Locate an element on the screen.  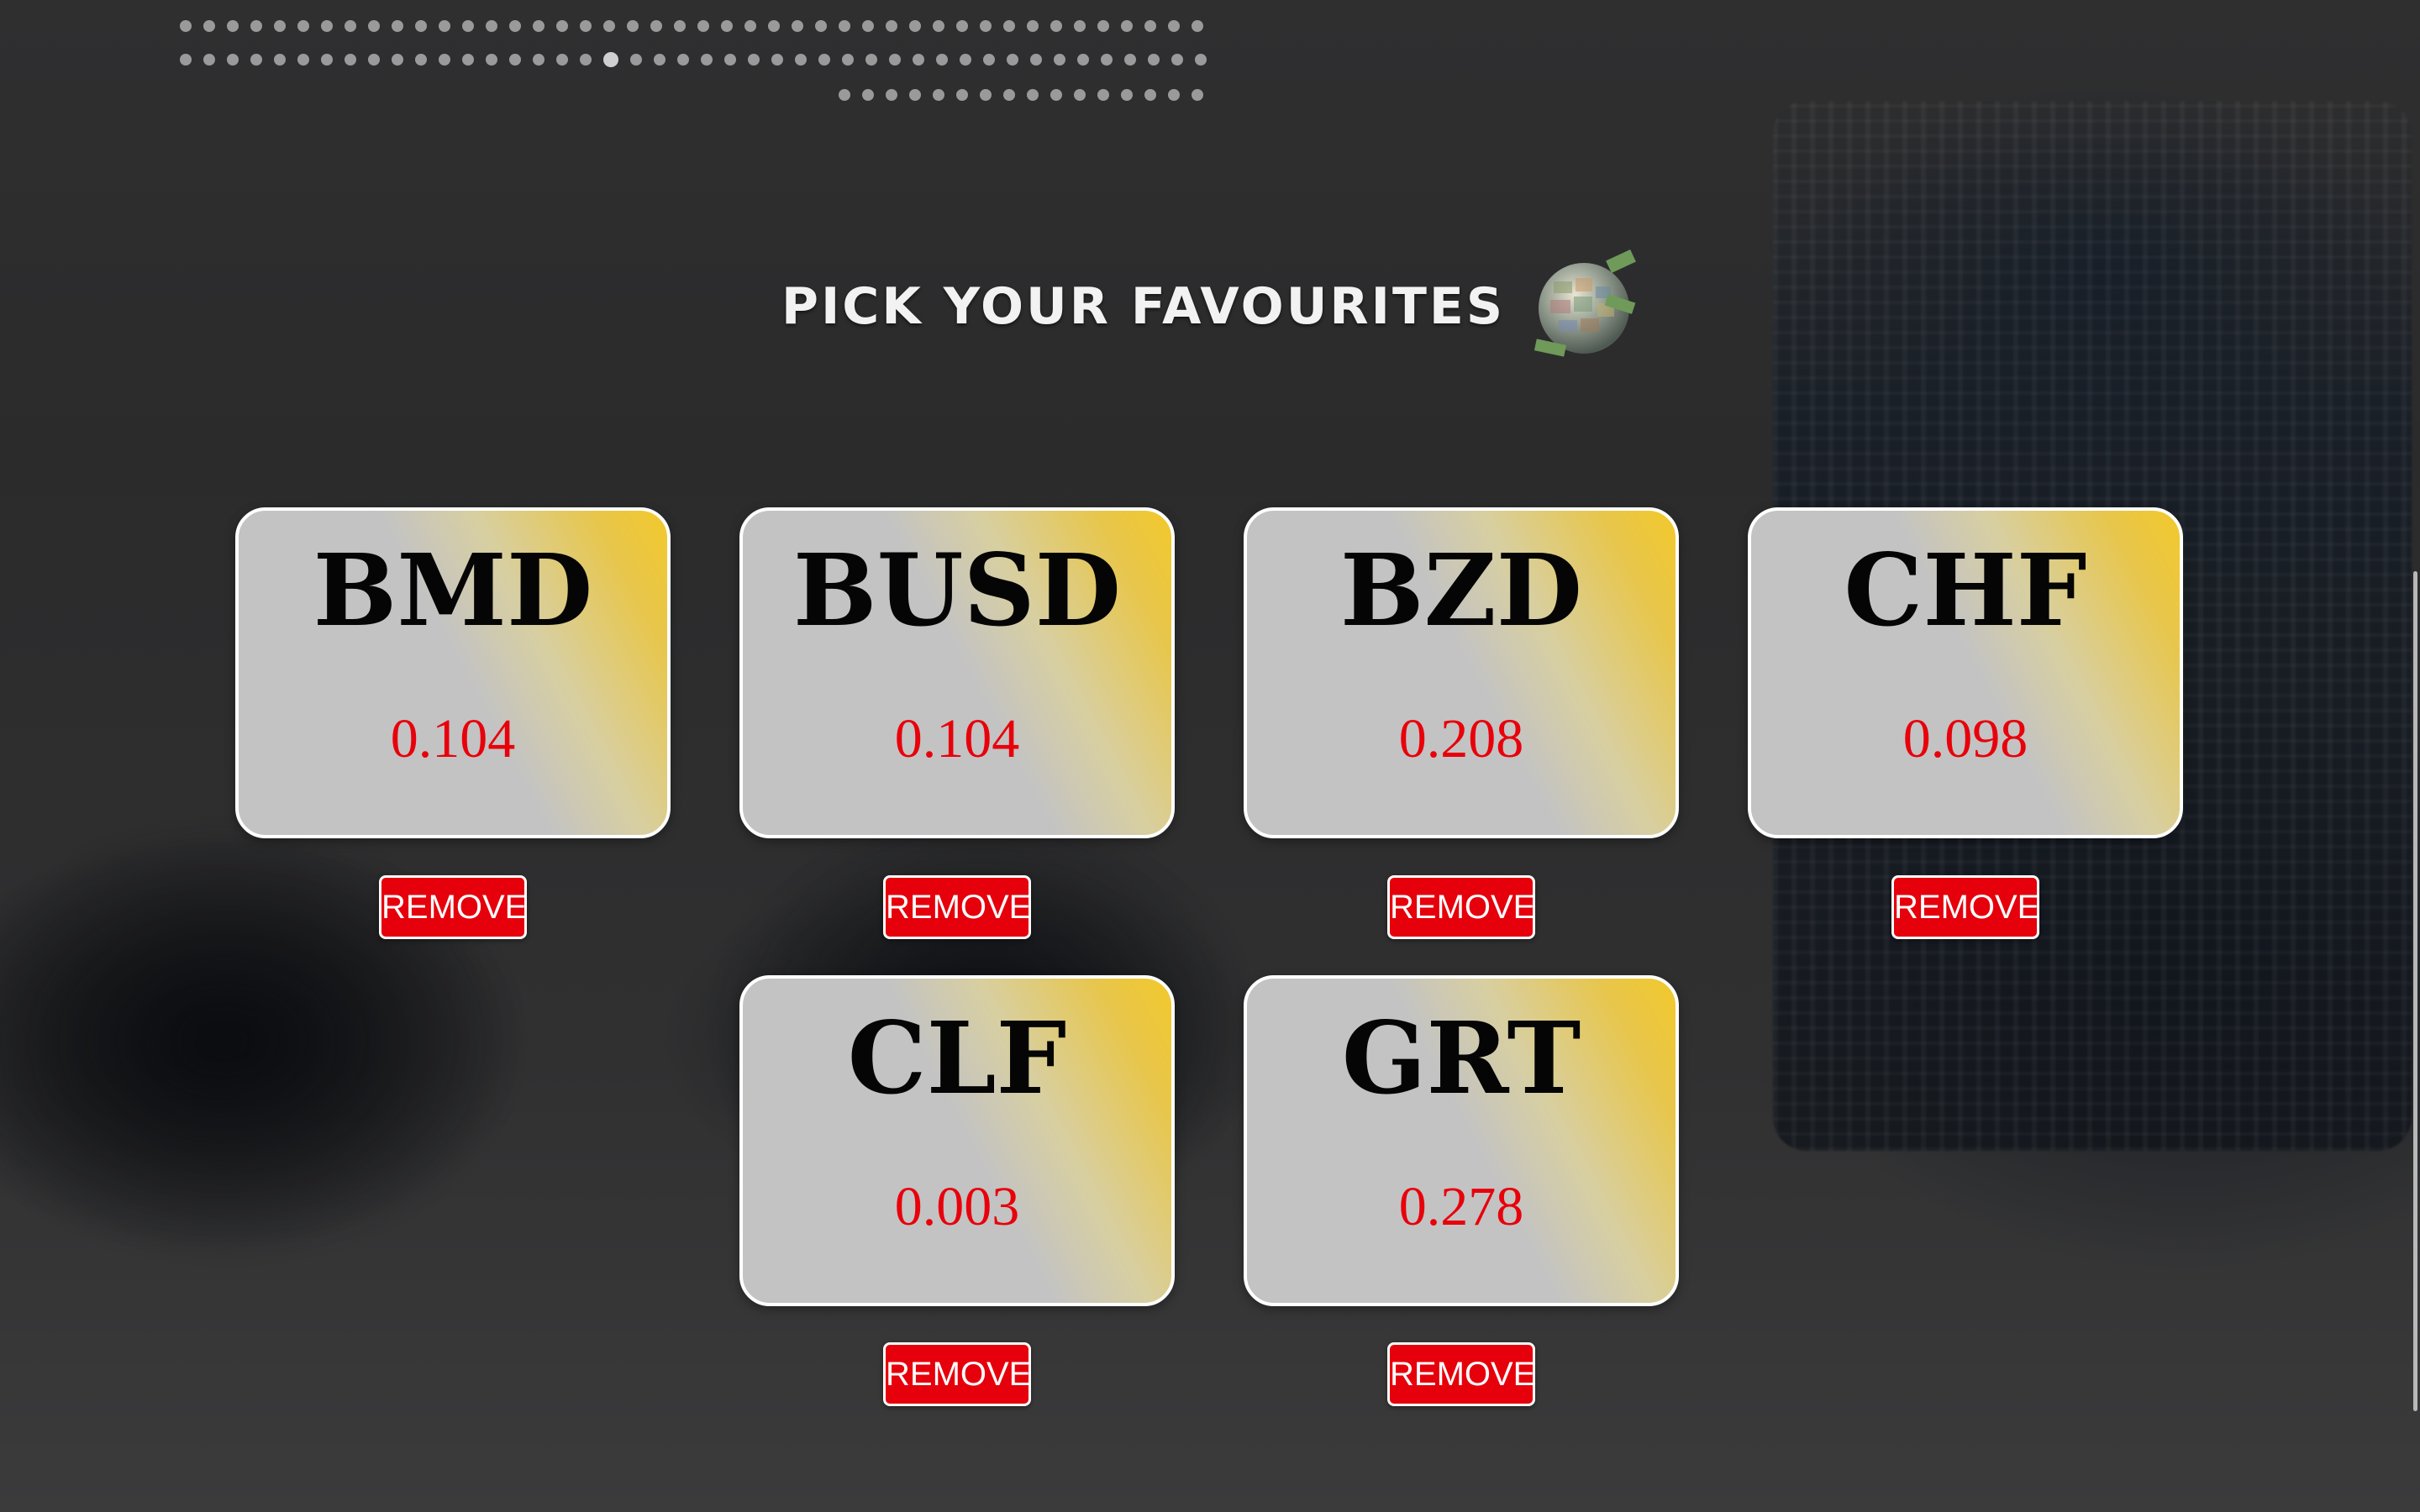
remove-button-clf: REMOVE is located at coordinates (957, 1374).